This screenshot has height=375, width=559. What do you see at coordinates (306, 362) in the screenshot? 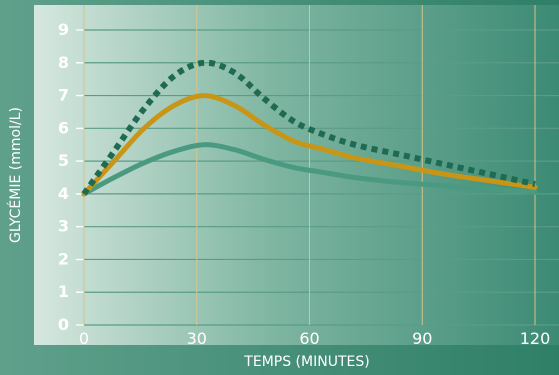
I see `x-axis-title: TEMPS (MINUTES)` at bounding box center [306, 362].